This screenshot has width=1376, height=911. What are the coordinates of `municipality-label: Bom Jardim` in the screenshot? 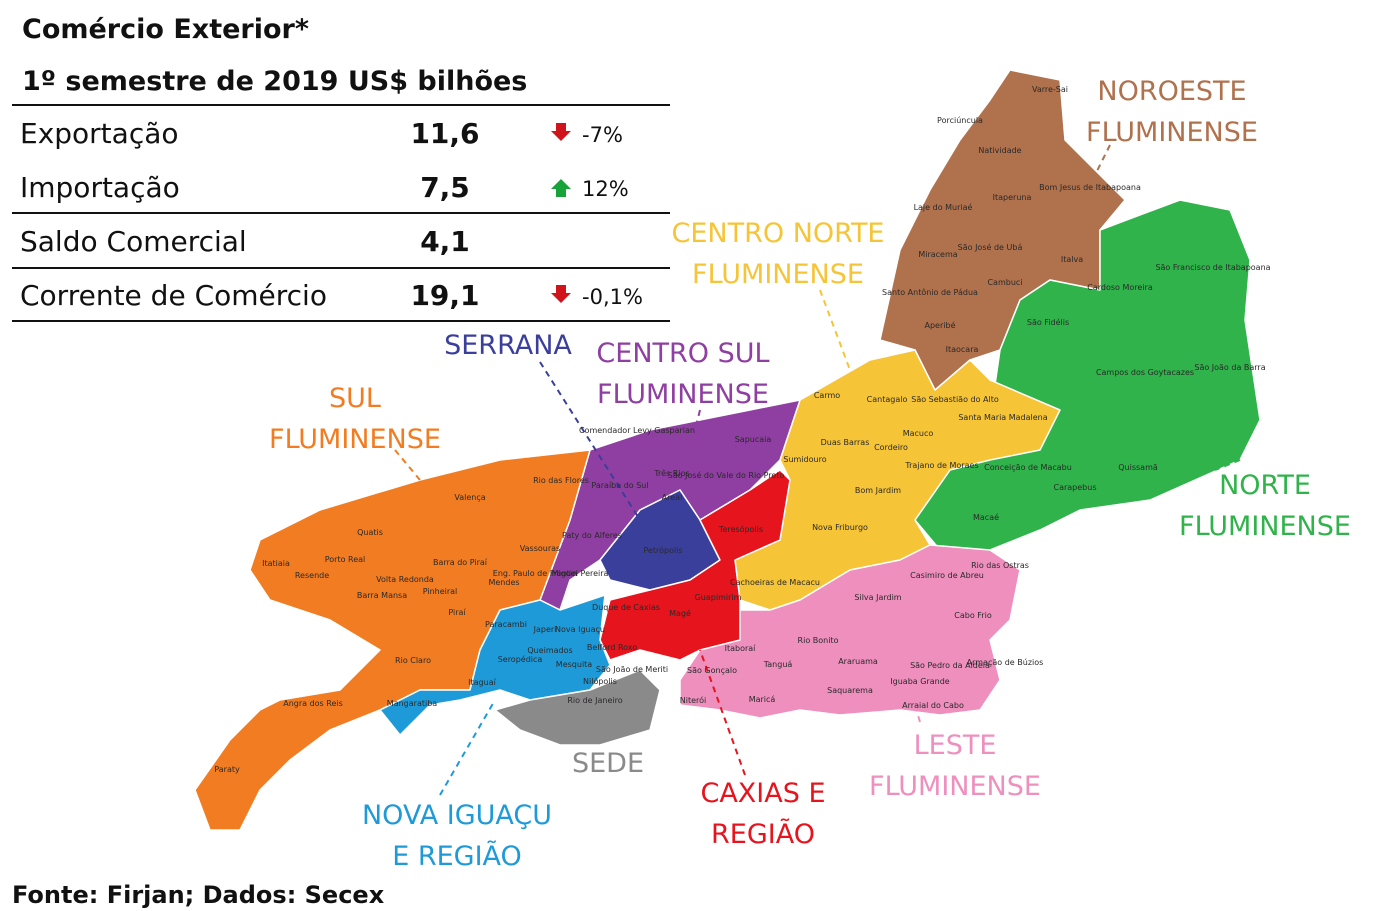 It's located at (878, 490).